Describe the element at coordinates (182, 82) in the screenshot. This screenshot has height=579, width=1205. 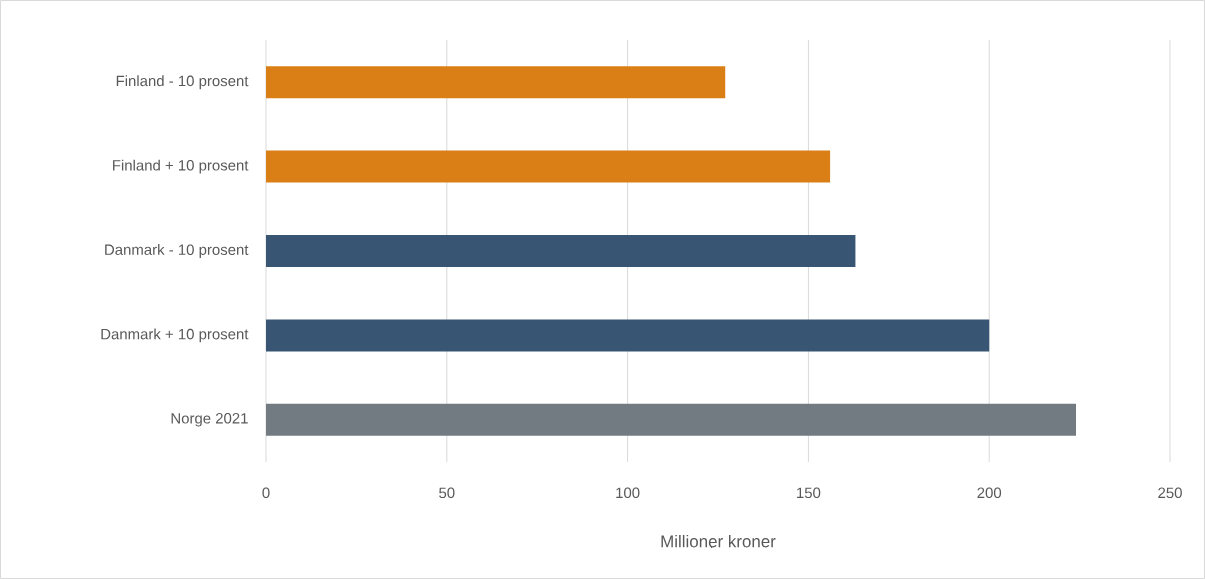
I see `y-tick-label: Finland - 10 prosent` at that location.